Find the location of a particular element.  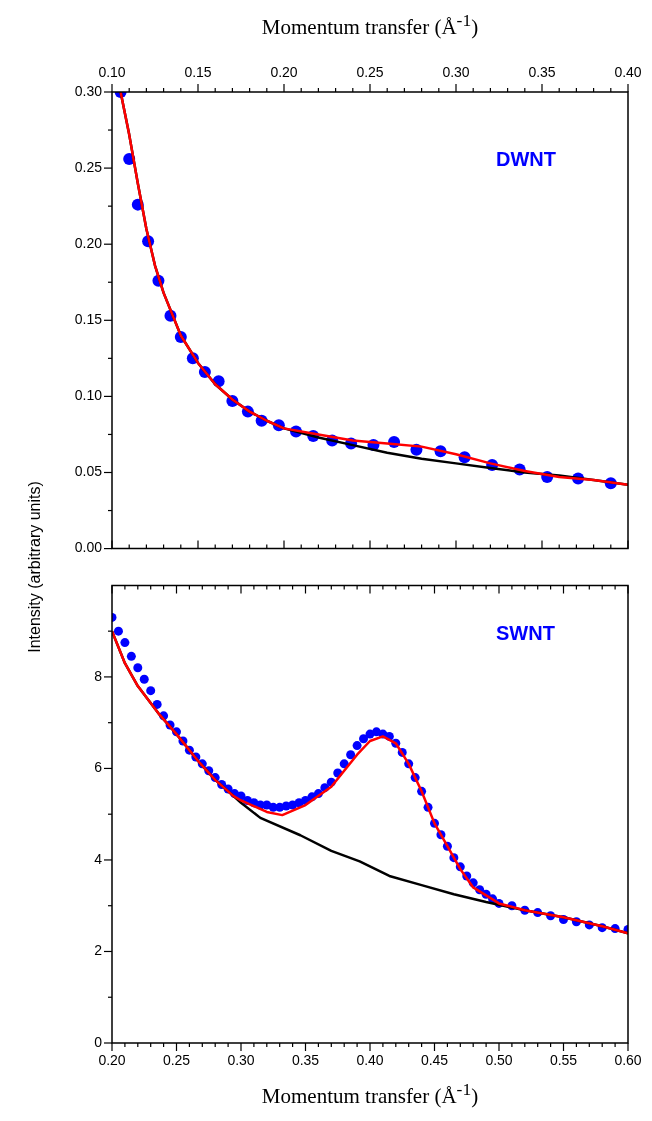

x-tick-label: 0.45 is located at coordinates (434, 1060).